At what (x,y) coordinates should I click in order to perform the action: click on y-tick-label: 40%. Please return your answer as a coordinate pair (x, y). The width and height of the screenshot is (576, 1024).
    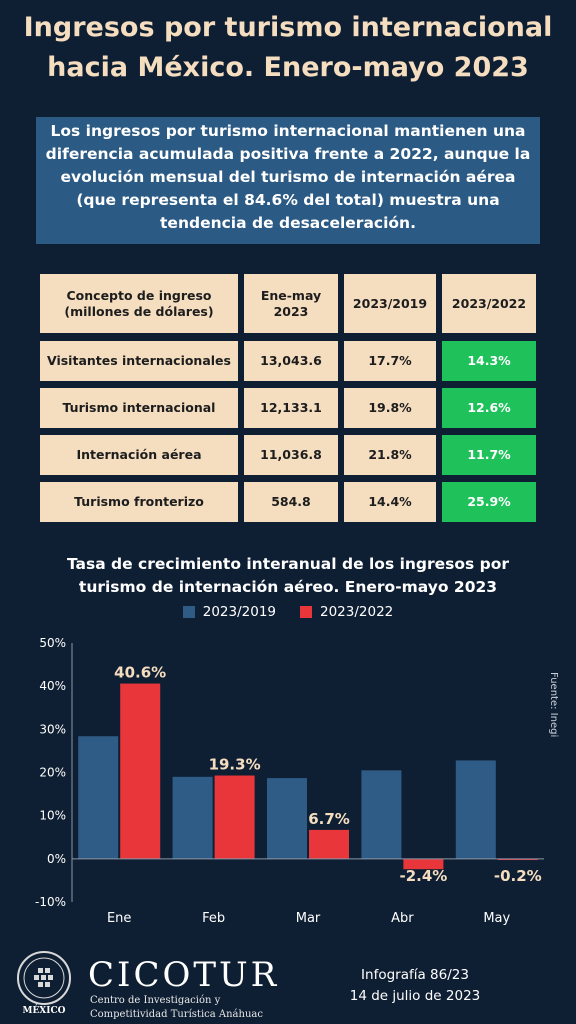
    Looking at the image, I should click on (52, 686).